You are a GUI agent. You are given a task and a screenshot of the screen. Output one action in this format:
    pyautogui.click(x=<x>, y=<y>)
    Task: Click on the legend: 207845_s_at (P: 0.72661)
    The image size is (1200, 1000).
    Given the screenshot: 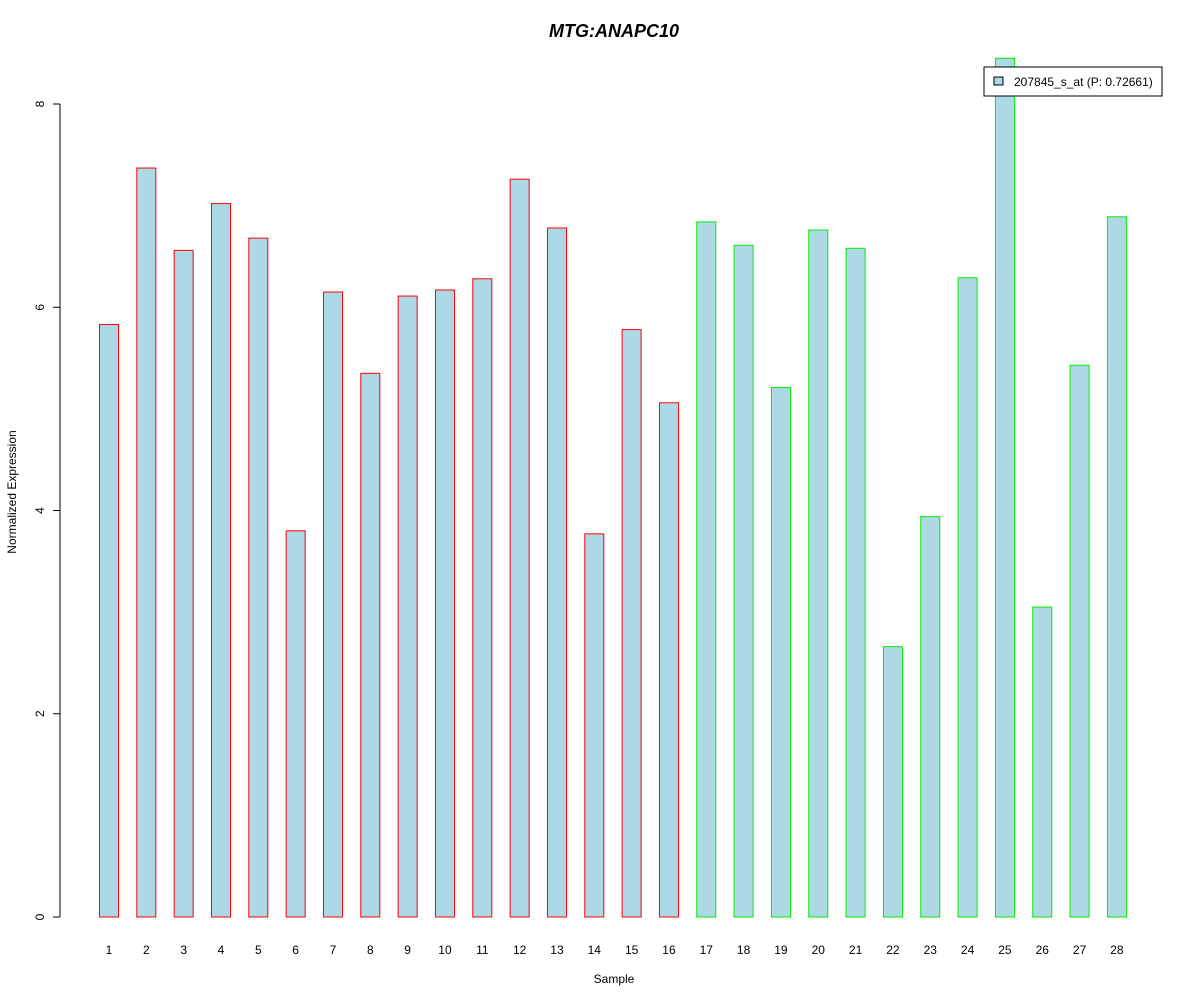 What is the action you would take?
    pyautogui.click(x=1073, y=81)
    